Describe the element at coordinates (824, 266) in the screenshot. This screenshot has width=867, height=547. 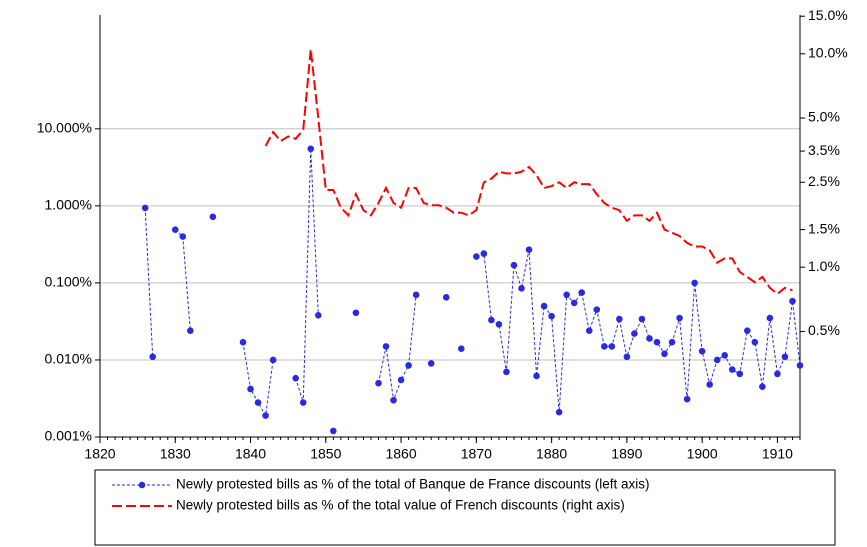
I see `y2-tick-label: 1.0%` at that location.